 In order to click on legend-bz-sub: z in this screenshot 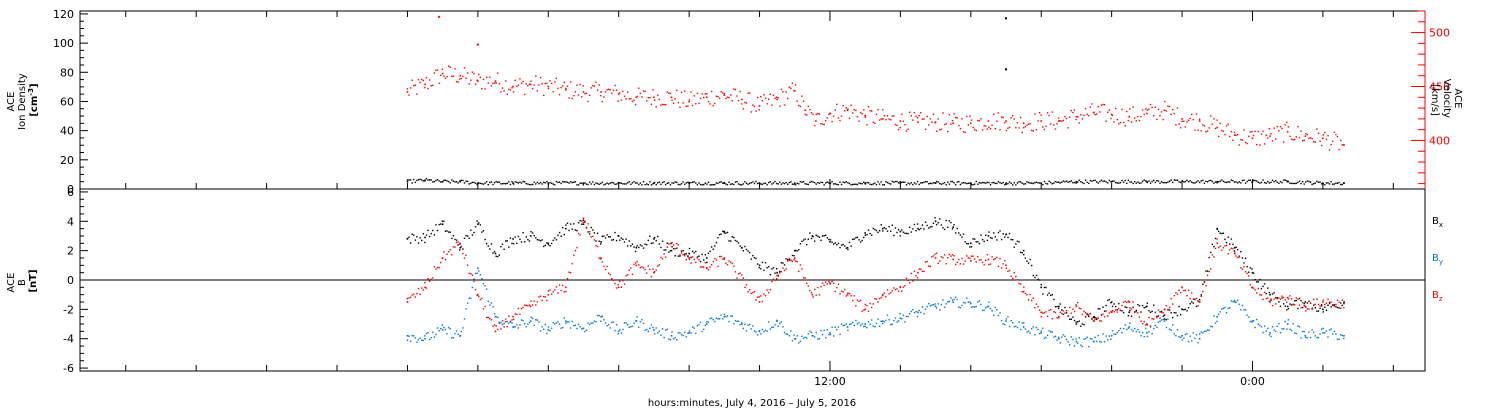, I will do `click(1441, 299)`.